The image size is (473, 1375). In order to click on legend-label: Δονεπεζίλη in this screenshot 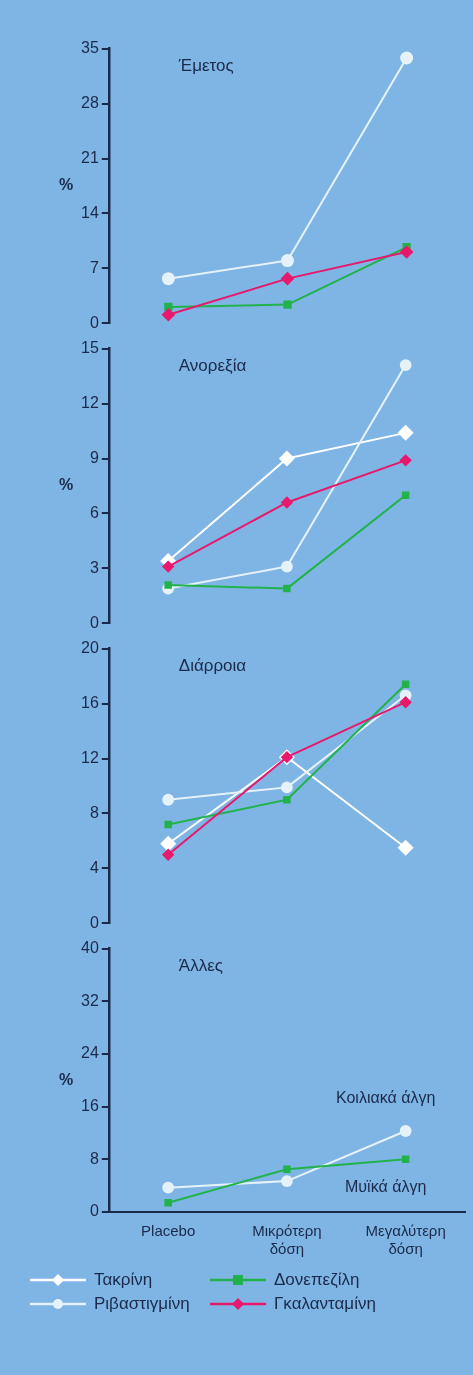, I will do `click(317, 1280)`.